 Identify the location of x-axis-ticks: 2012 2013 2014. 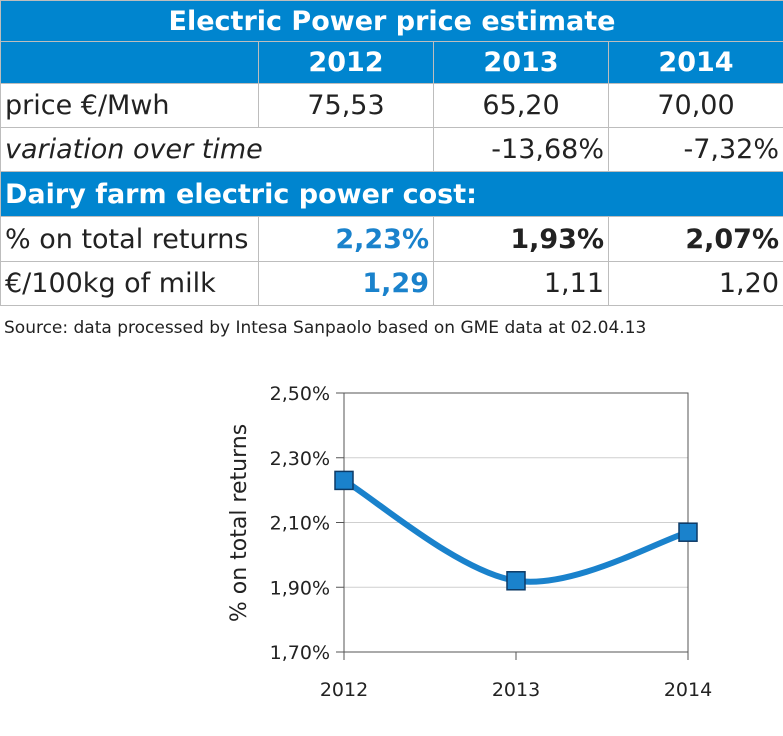
(516, 676).